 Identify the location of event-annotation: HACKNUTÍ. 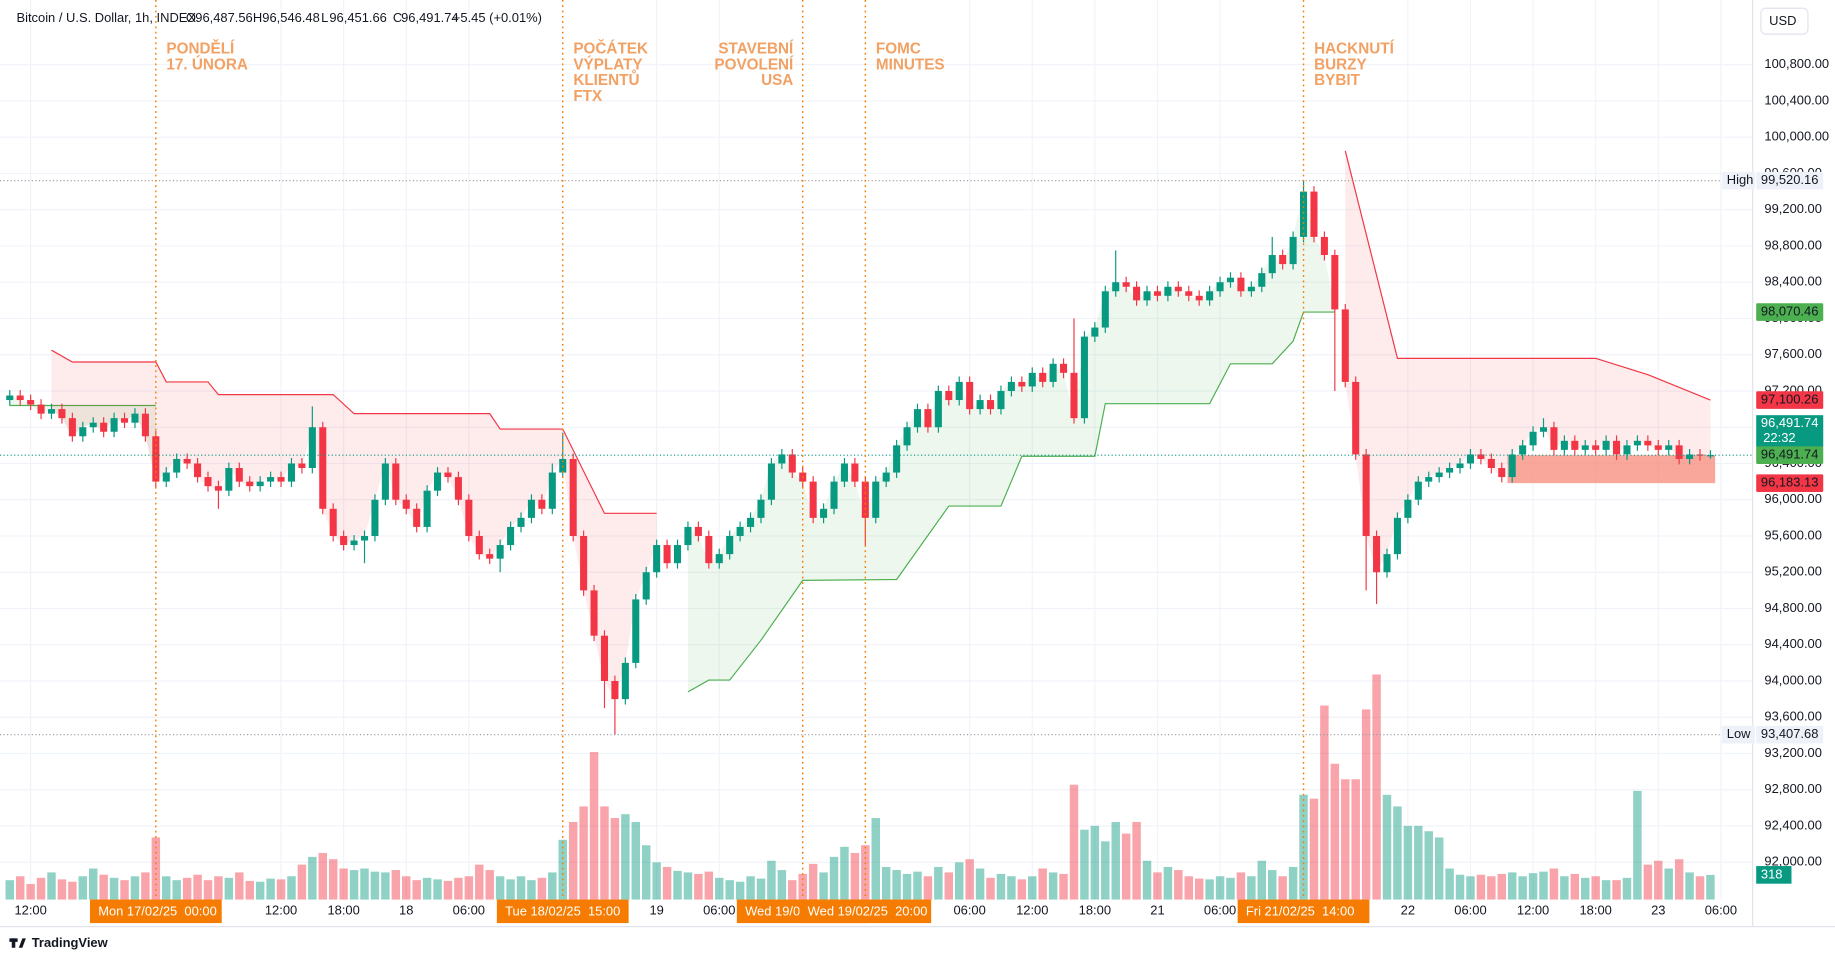
(1354, 48).